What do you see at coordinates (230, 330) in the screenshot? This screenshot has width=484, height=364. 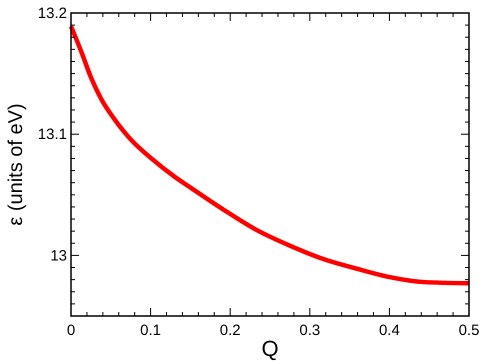 I see `x-tick-label: 0.2` at bounding box center [230, 330].